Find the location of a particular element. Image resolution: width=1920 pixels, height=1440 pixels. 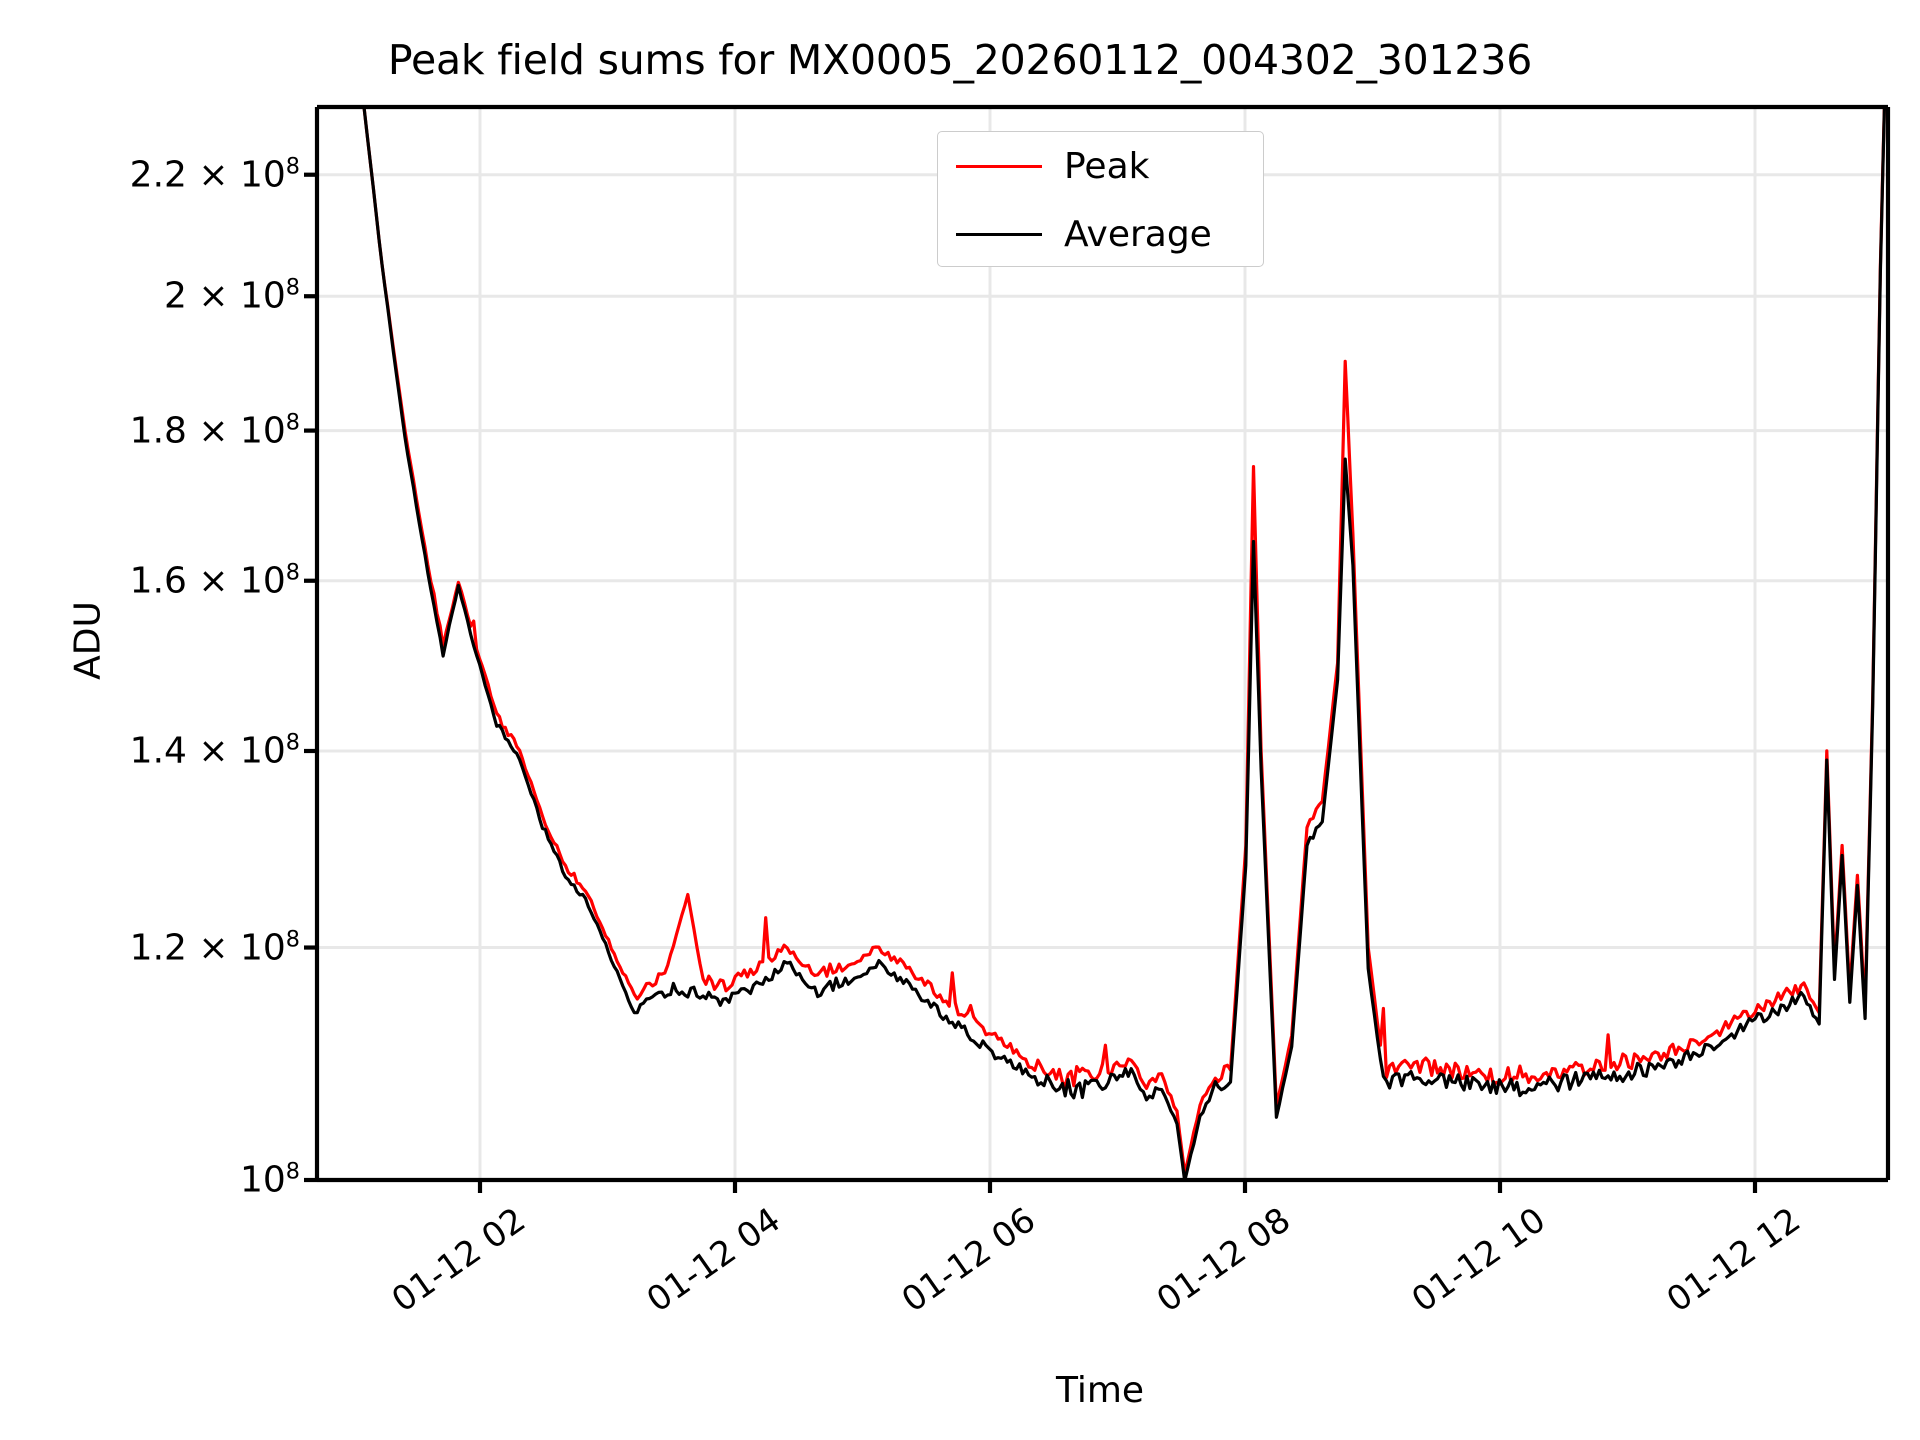

y-tick-label: 1.6 × 108 is located at coordinates (214, 580).